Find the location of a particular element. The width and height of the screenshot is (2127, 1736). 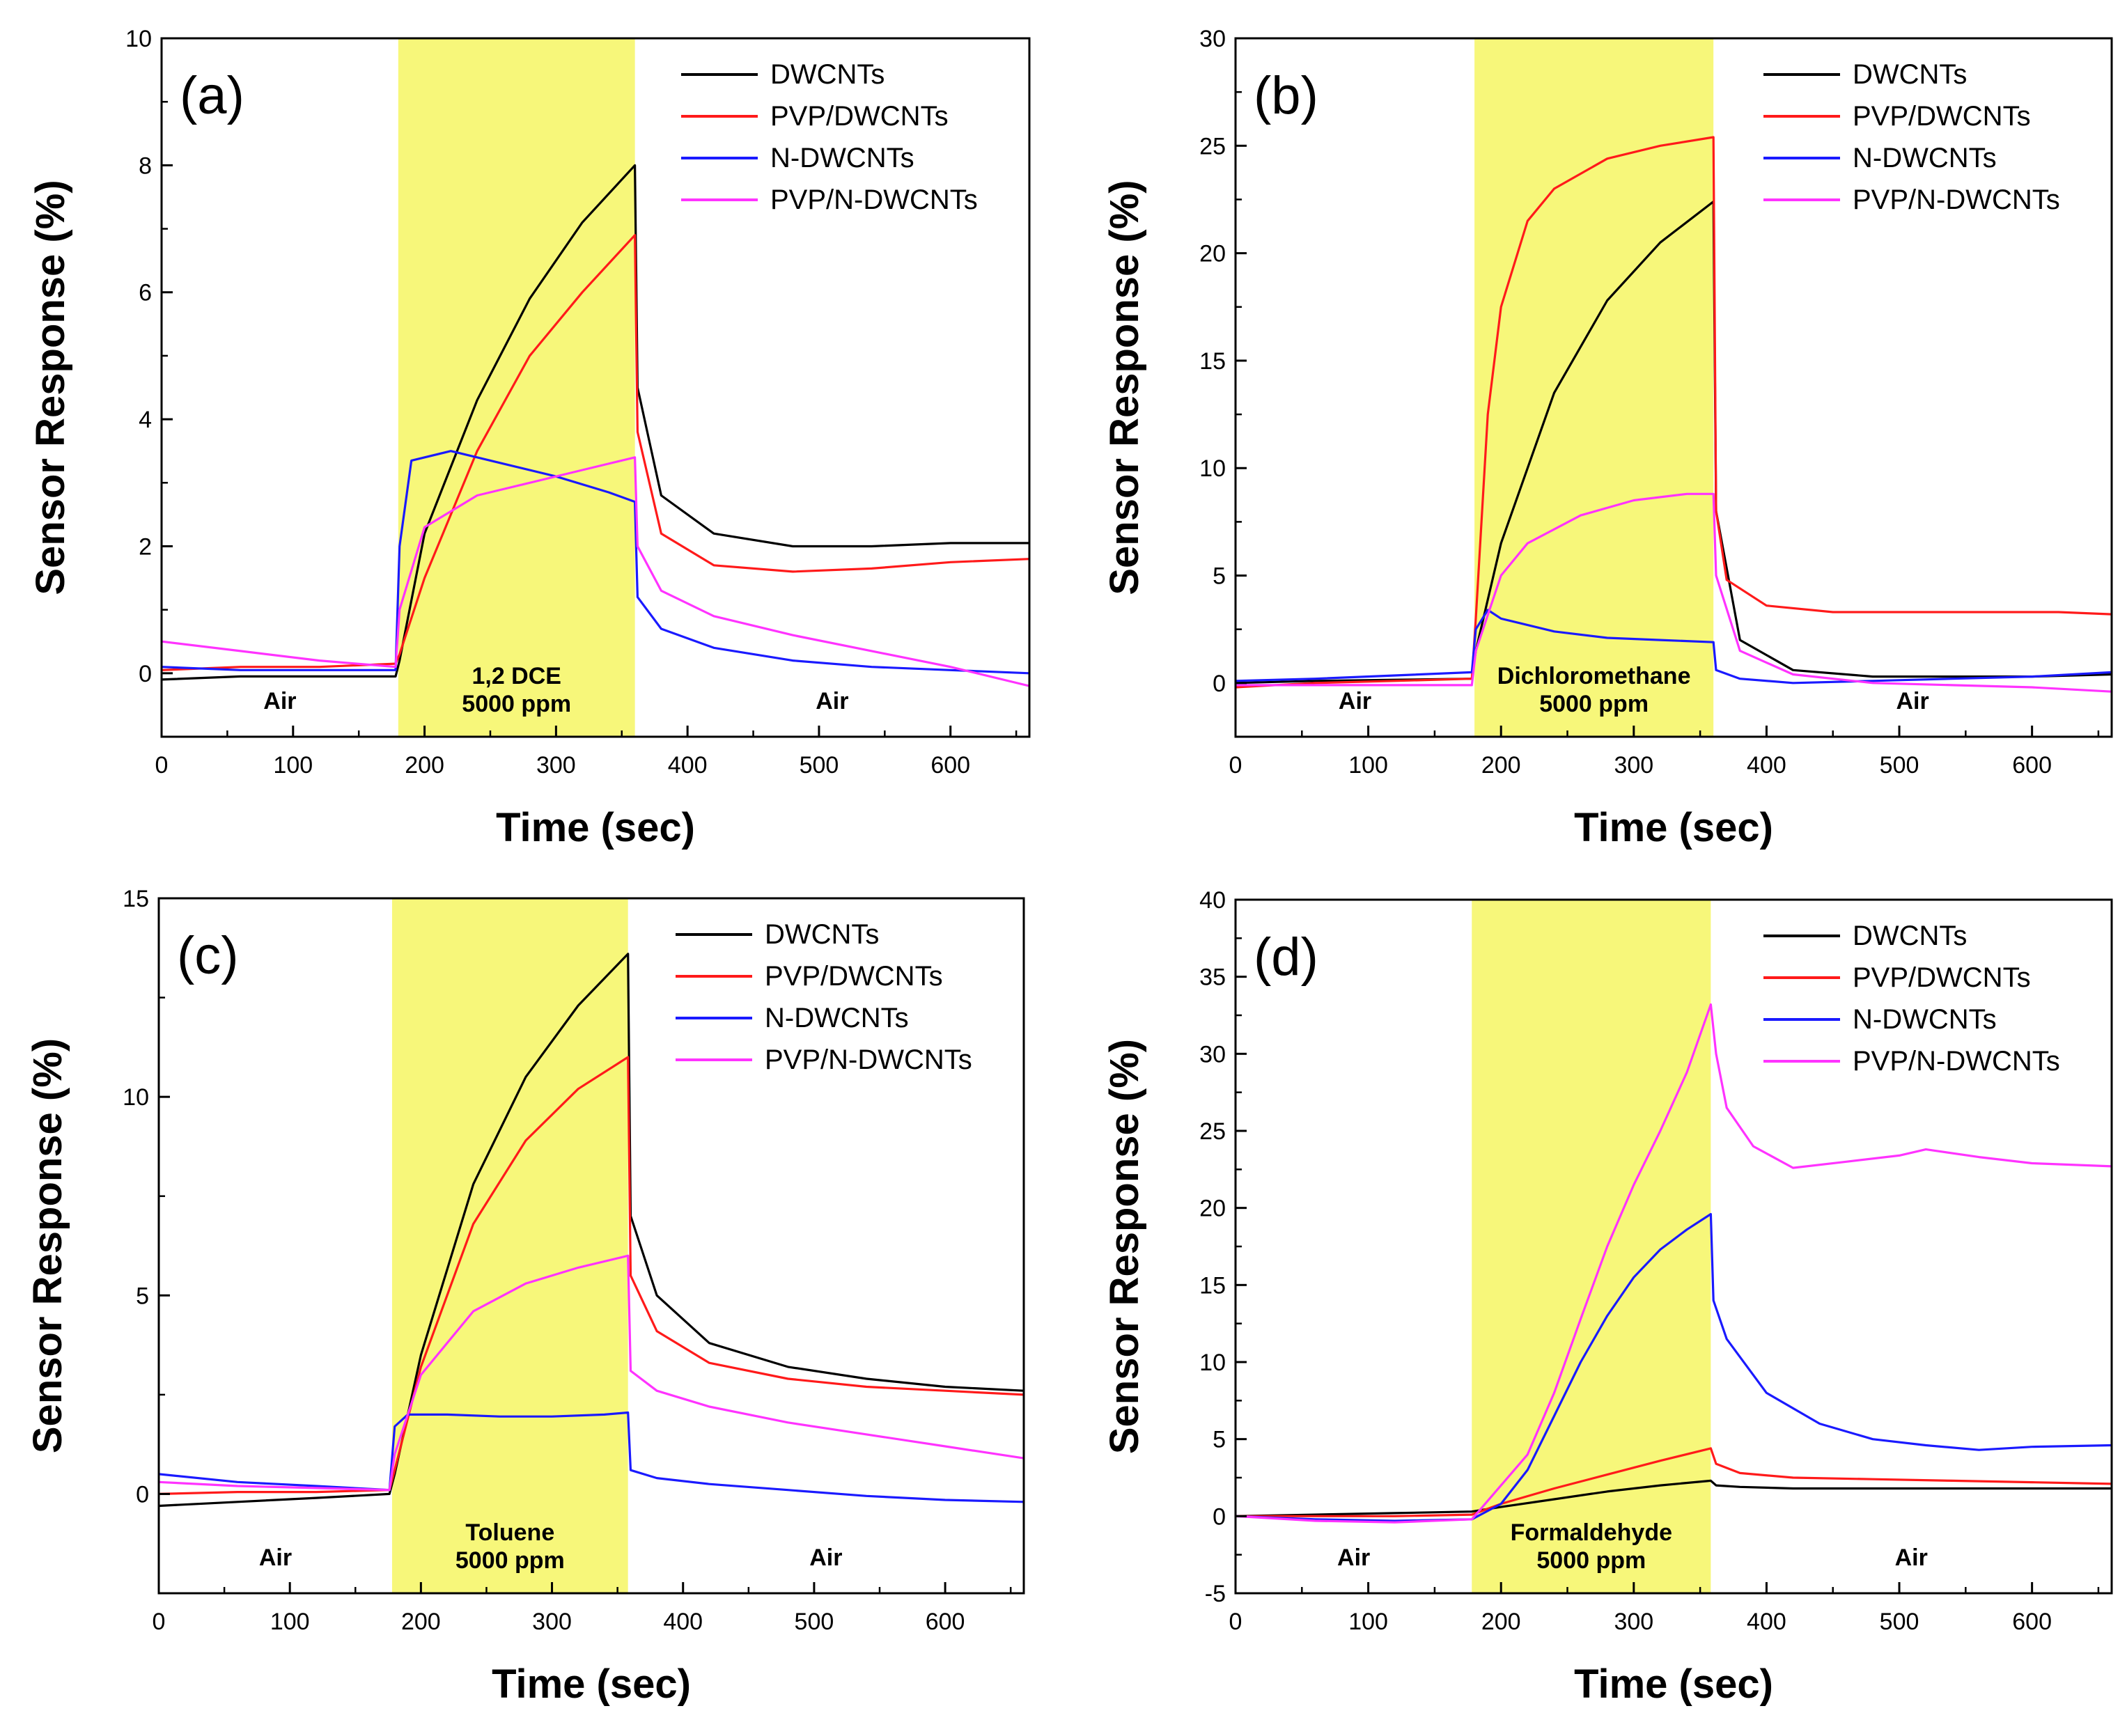

y-tick-label: 35 is located at coordinates (1212, 977).